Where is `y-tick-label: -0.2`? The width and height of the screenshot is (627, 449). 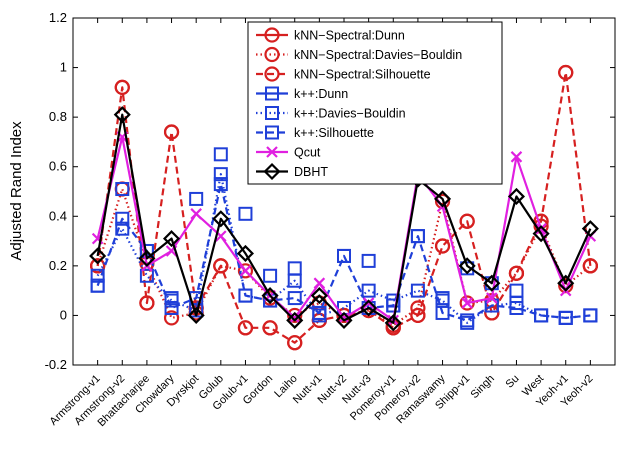
y-tick-label: -0.2 is located at coordinates (56, 364).